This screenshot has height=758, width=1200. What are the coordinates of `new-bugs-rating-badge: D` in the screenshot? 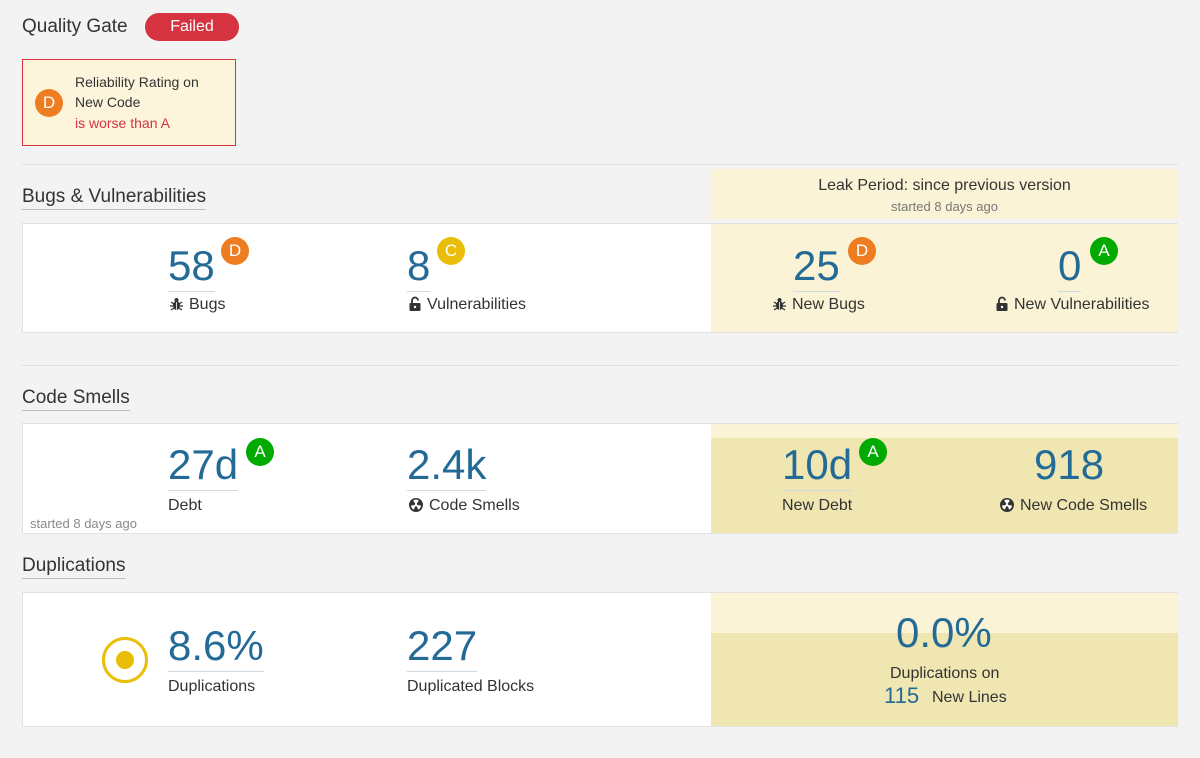 It's located at (862, 251).